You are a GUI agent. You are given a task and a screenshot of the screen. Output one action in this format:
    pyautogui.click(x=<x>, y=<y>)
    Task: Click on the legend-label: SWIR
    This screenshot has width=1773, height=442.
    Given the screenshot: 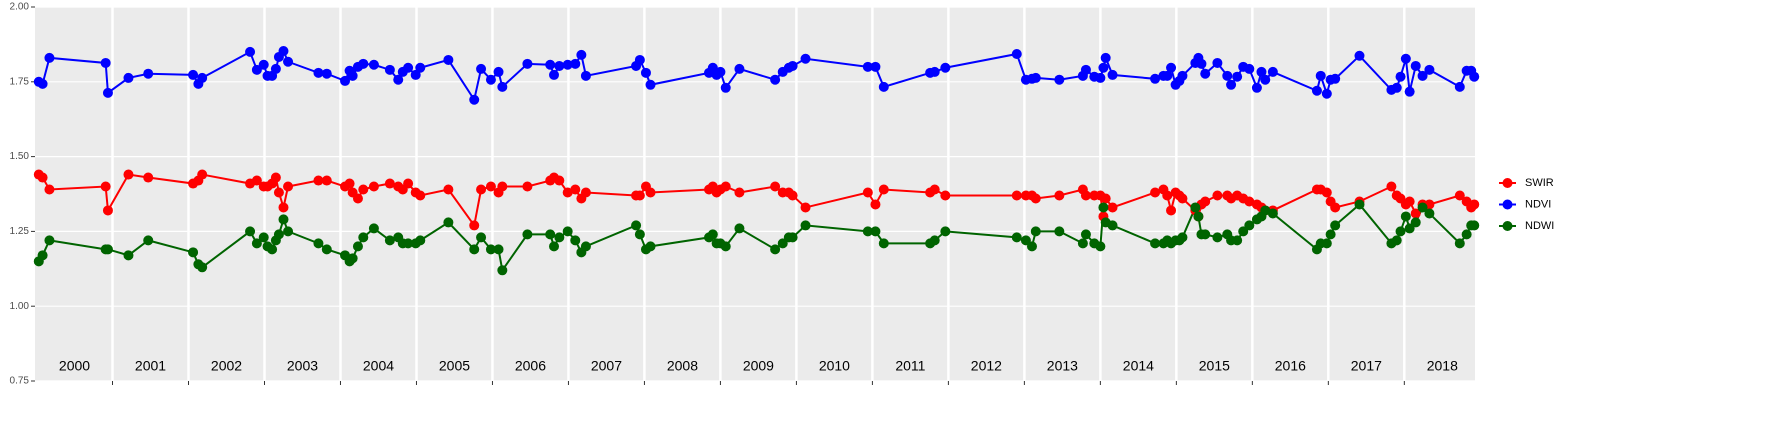 What is the action you would take?
    pyautogui.click(x=1539, y=183)
    